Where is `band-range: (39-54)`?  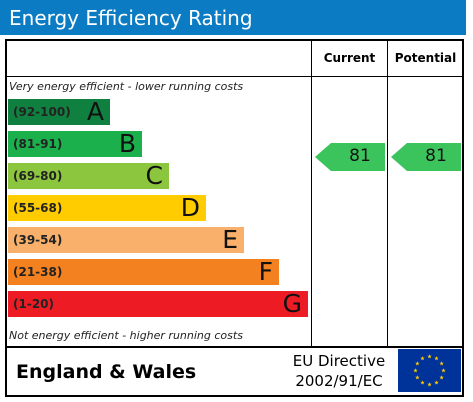
band-range: (39-54) is located at coordinates (38, 240).